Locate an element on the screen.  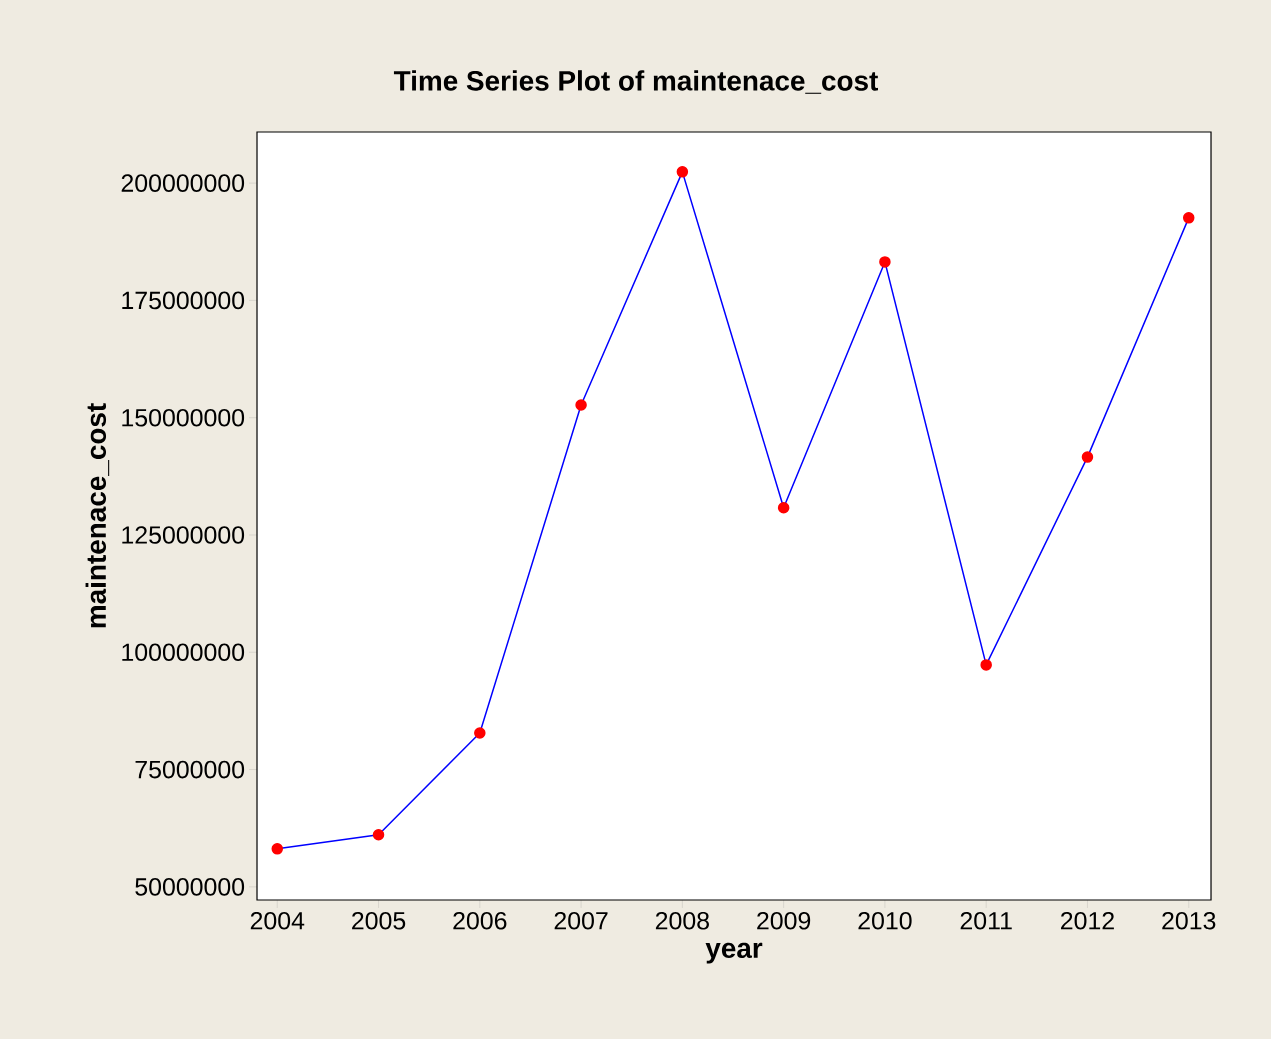
x-tick-label: 2007 is located at coordinates (581, 920).